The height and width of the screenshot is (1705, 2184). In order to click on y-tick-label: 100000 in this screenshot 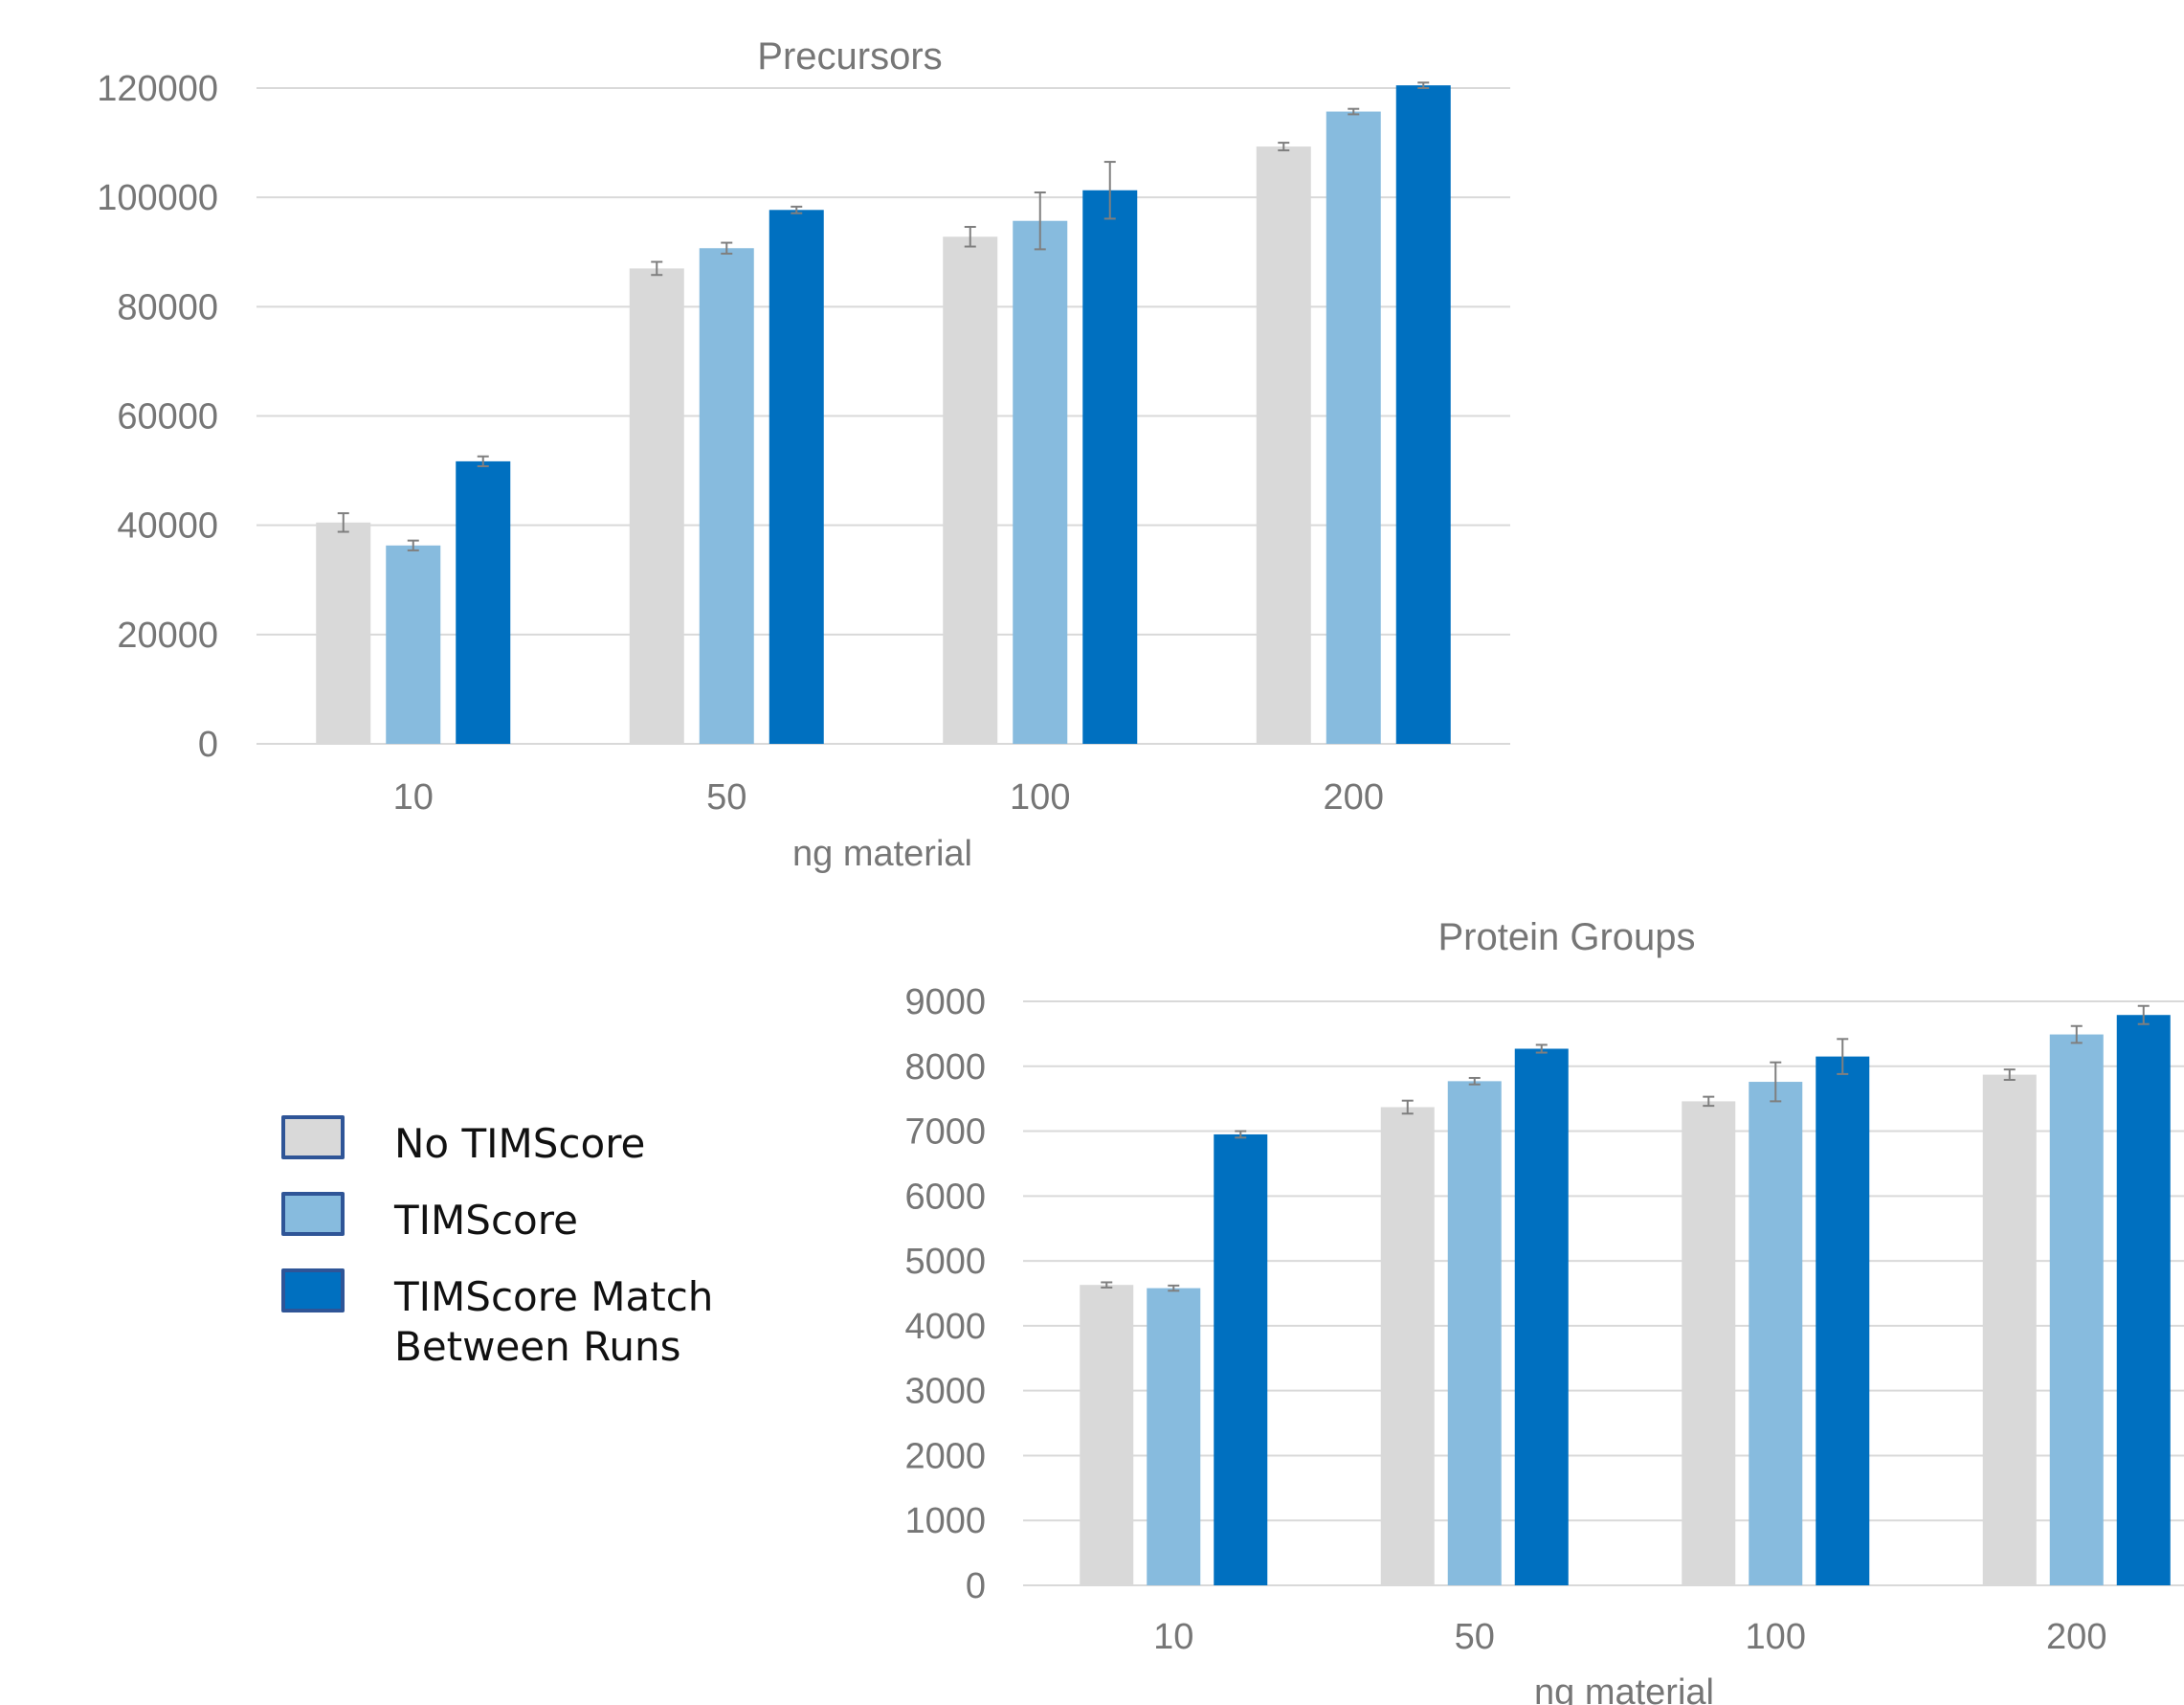, I will do `click(158, 198)`.